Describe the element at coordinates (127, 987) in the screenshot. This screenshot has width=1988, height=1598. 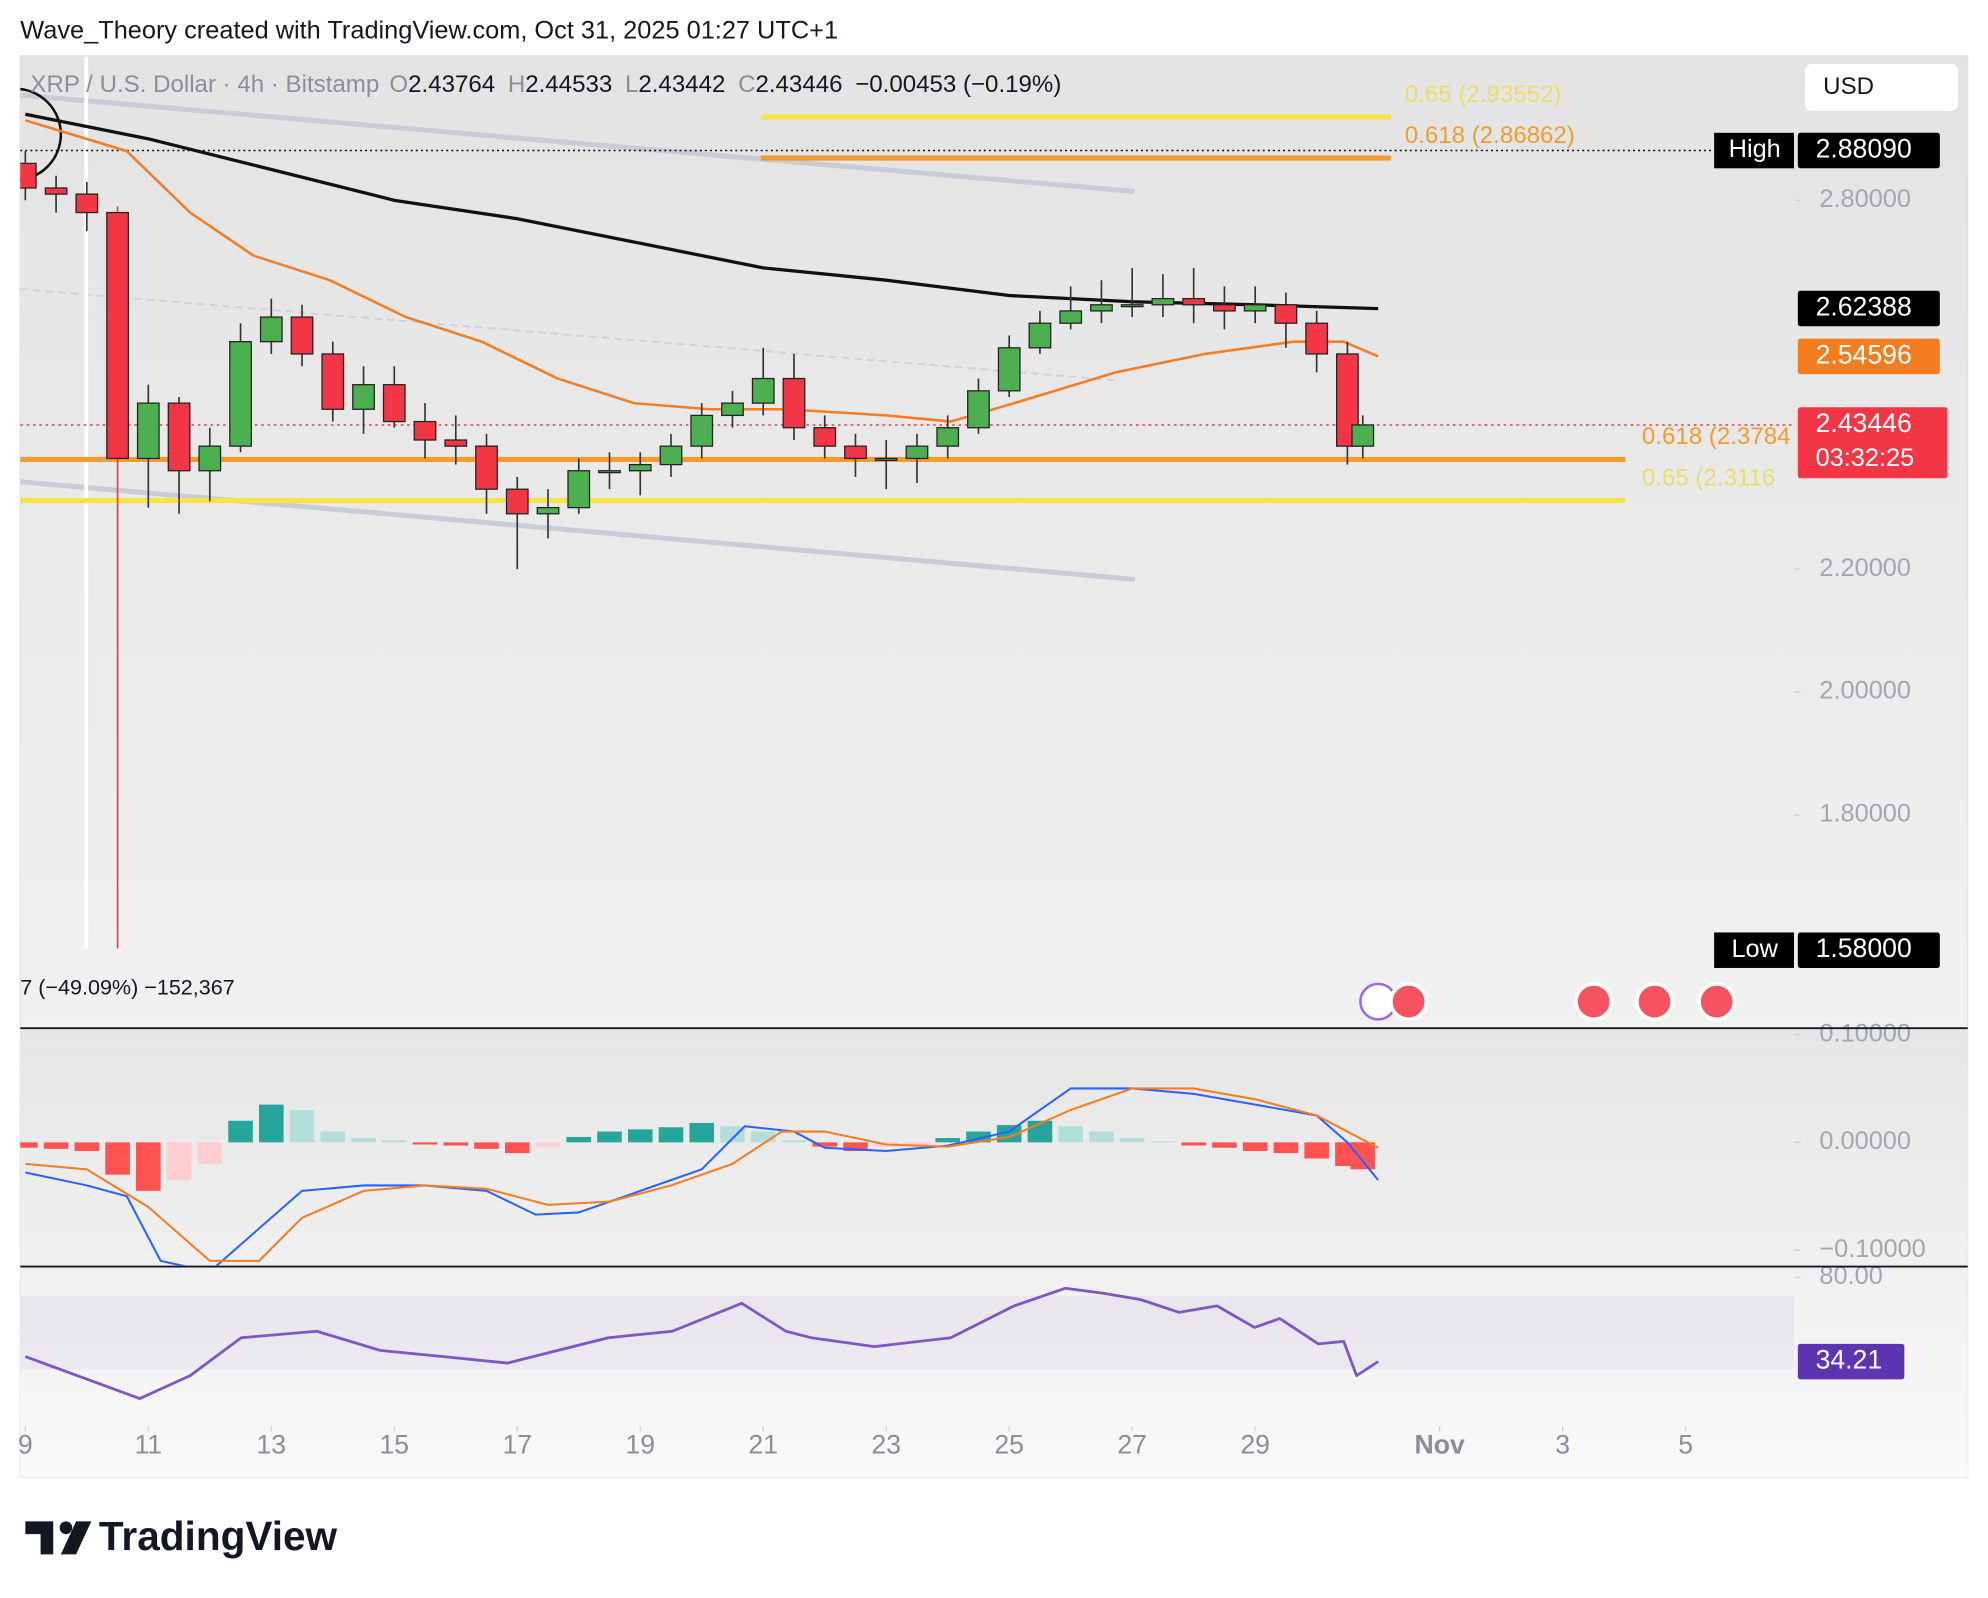
I see `volume-legend: 7 (−49.09%) −152,367` at that location.